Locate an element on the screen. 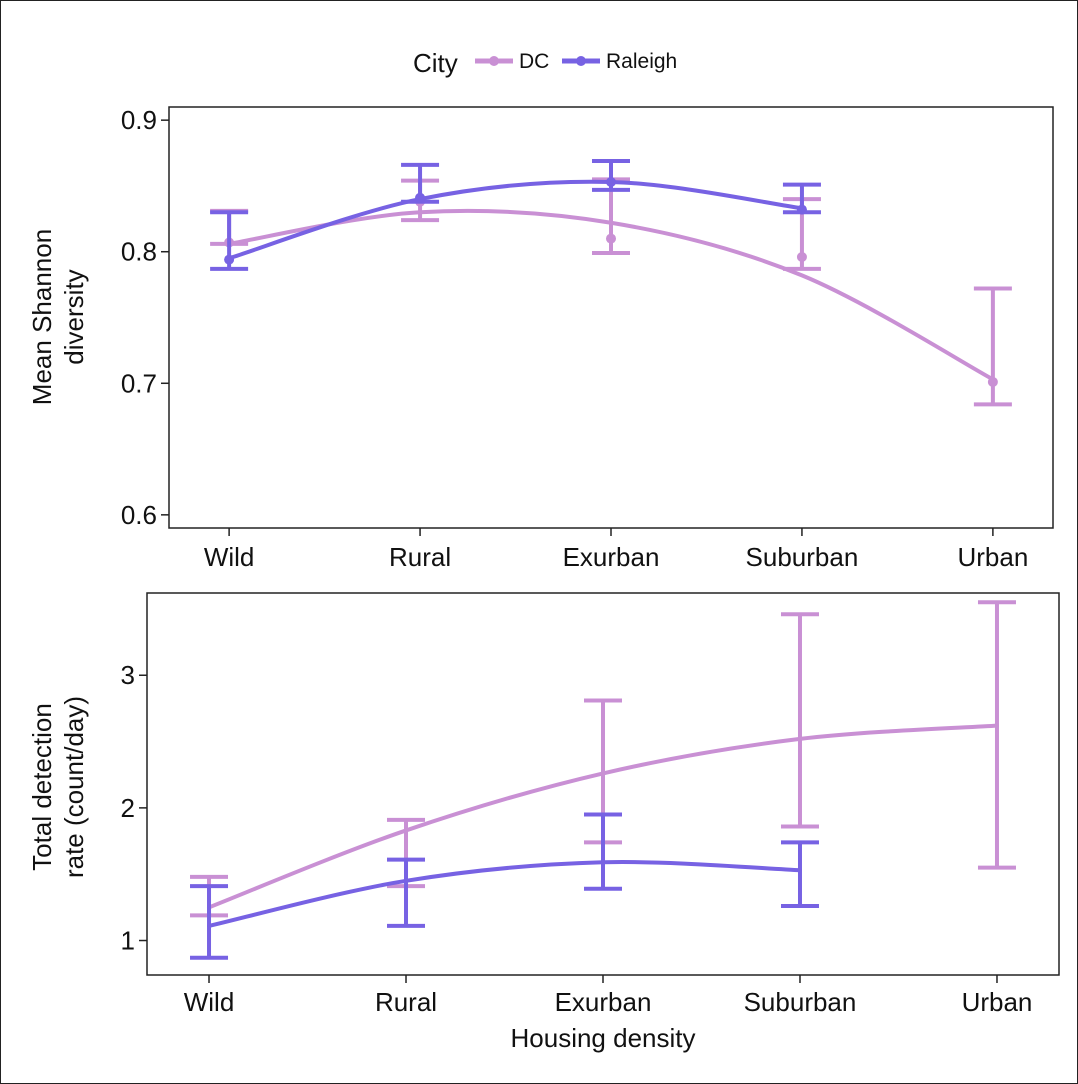 The image size is (1078, 1084). point-raleigh-suburban is located at coordinates (801, 209).